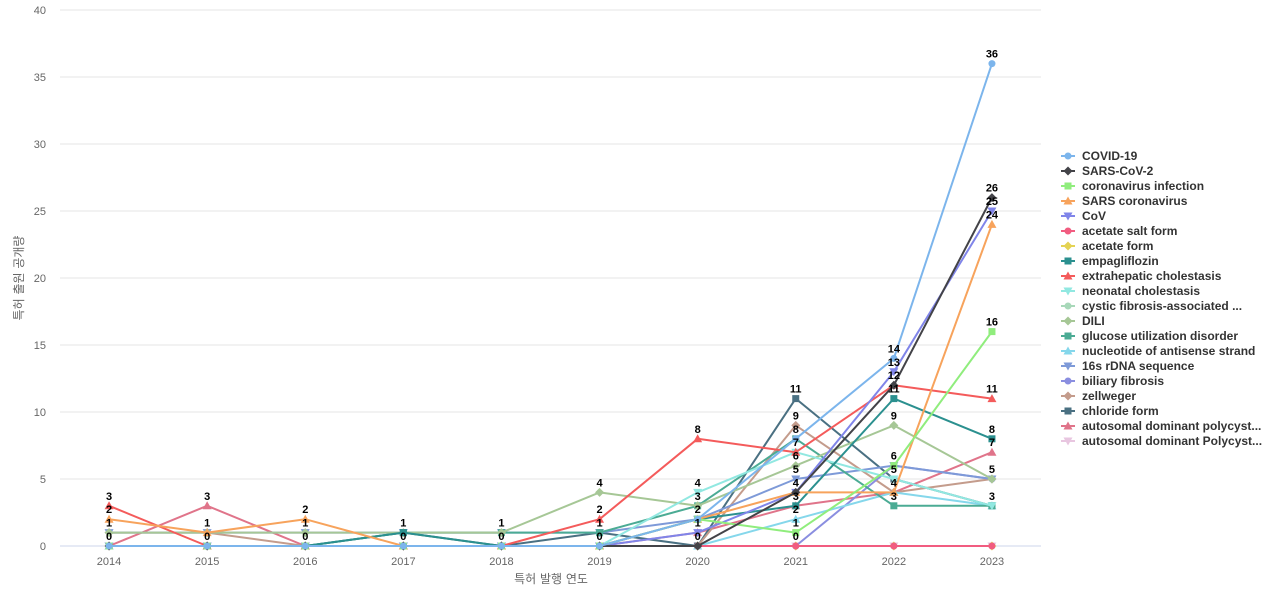 The image size is (1280, 600). I want to click on legend-item: chloride form, so click(1110, 411).